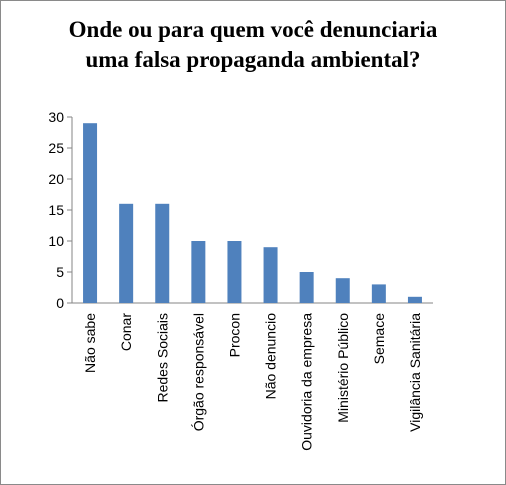 The height and width of the screenshot is (485, 506). What do you see at coordinates (198, 372) in the screenshot?
I see `x-tick-label: Órgão responsável` at bounding box center [198, 372].